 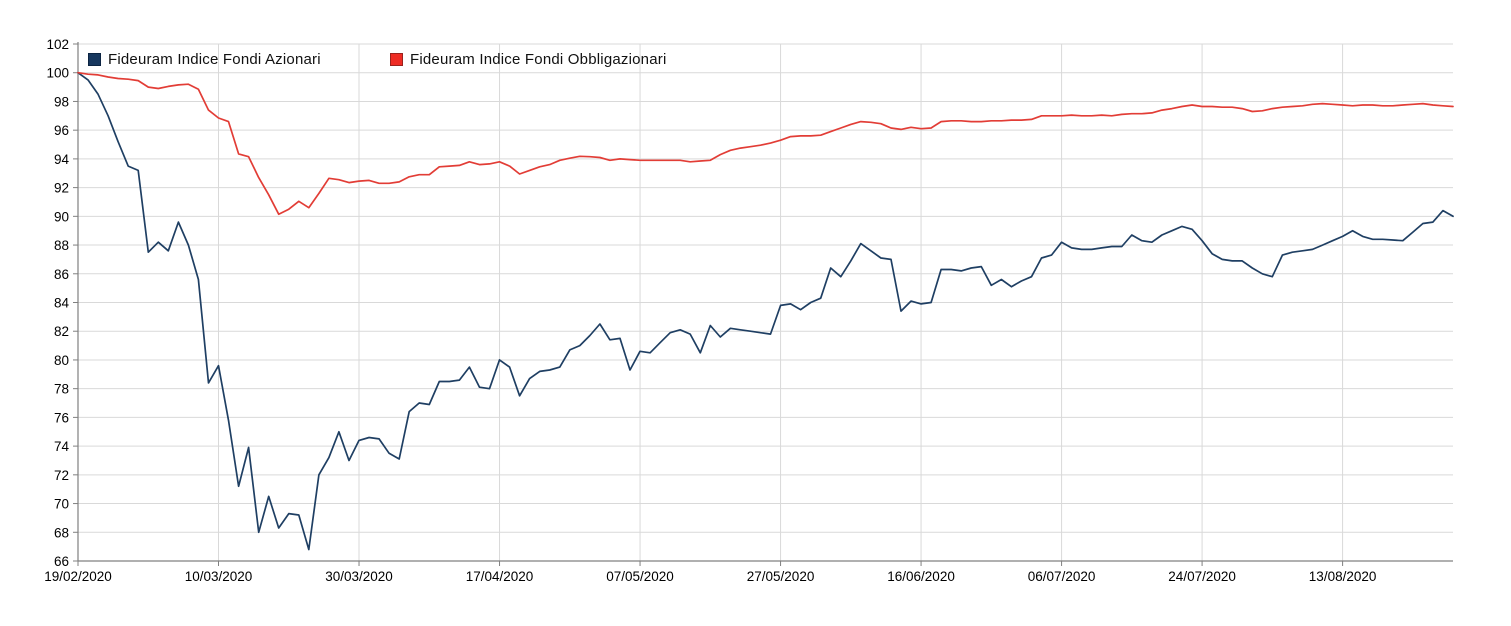 I want to click on y-tick-label: 96, so click(x=61, y=130).